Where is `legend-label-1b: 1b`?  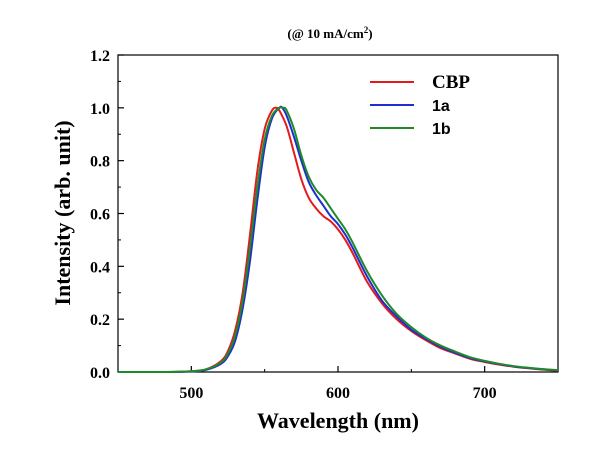 legend-label-1b: 1b is located at coordinates (441, 129).